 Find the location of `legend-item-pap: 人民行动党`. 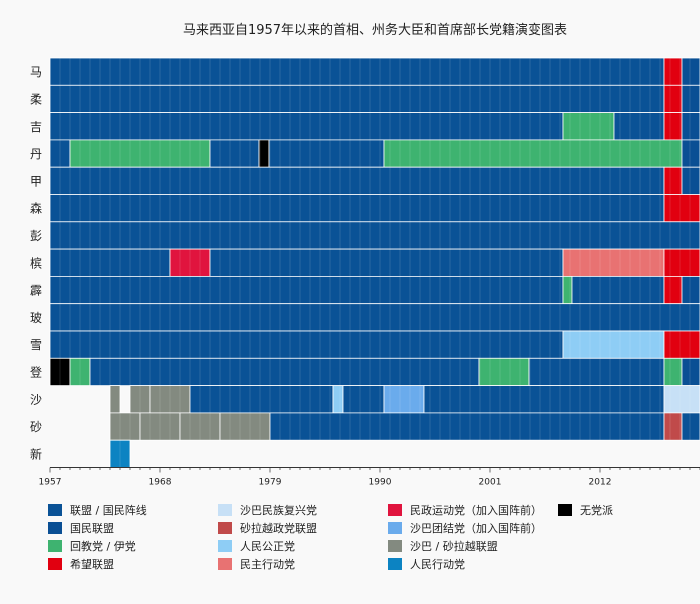

legend-item-pap: 人民行动党 is located at coordinates (426, 564).